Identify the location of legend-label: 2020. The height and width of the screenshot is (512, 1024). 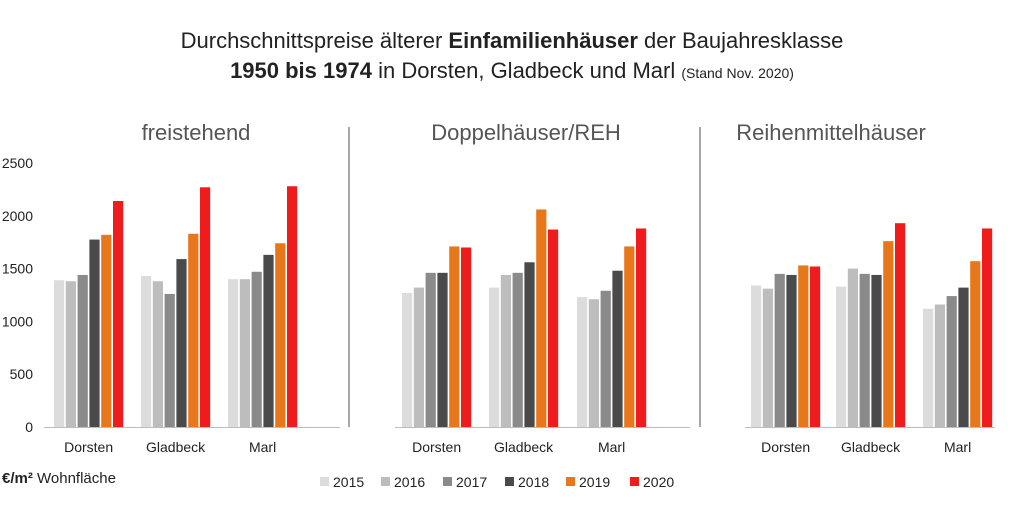
(658, 482).